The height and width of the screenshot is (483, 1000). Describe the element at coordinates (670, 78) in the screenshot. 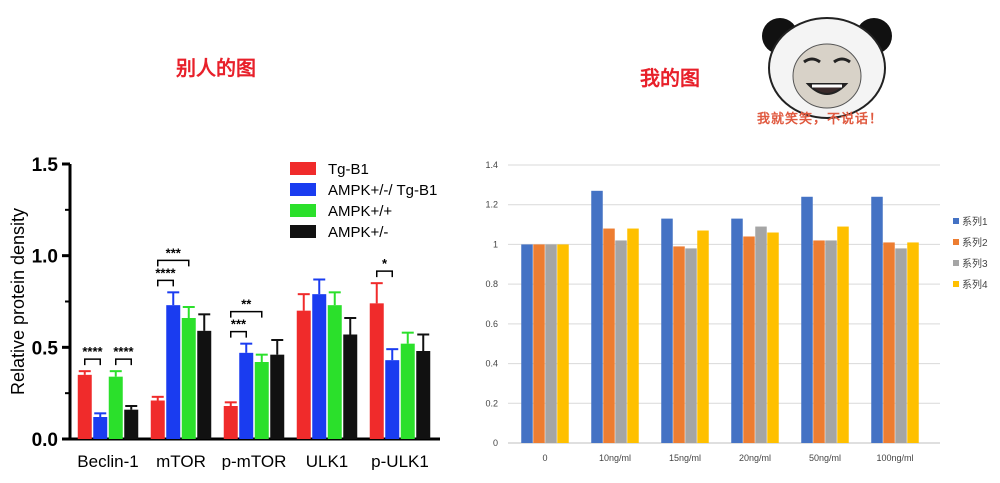

I see `right-figure-caption: 我的图` at that location.